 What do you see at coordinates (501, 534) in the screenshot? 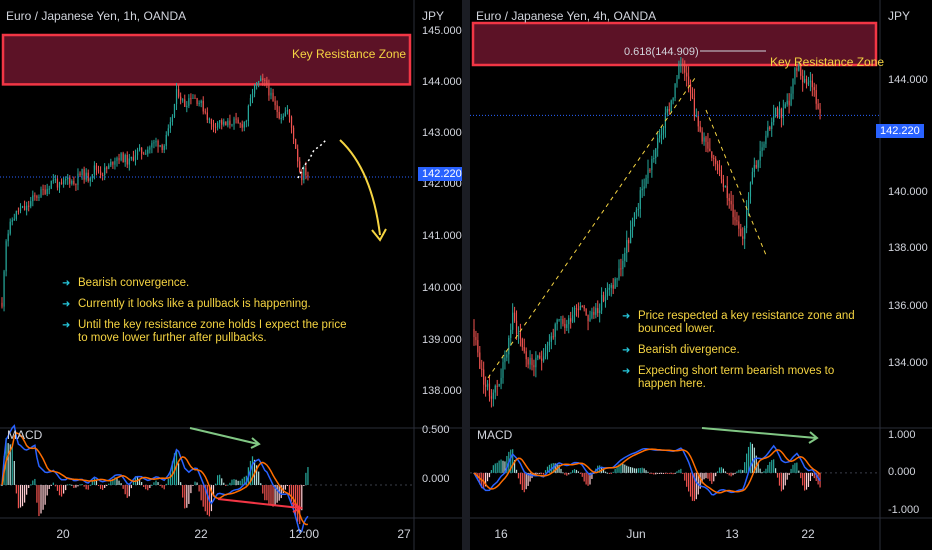
I see `x-tick: 16` at bounding box center [501, 534].